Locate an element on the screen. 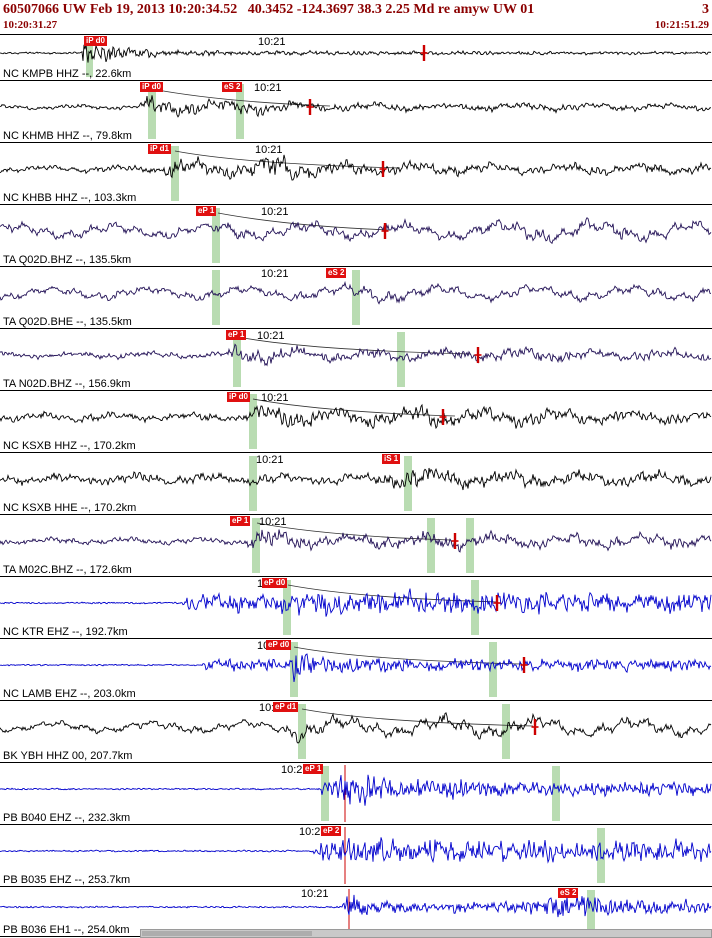 The image size is (712, 938). phase-pick-flag: iP d1 is located at coordinates (159, 149).